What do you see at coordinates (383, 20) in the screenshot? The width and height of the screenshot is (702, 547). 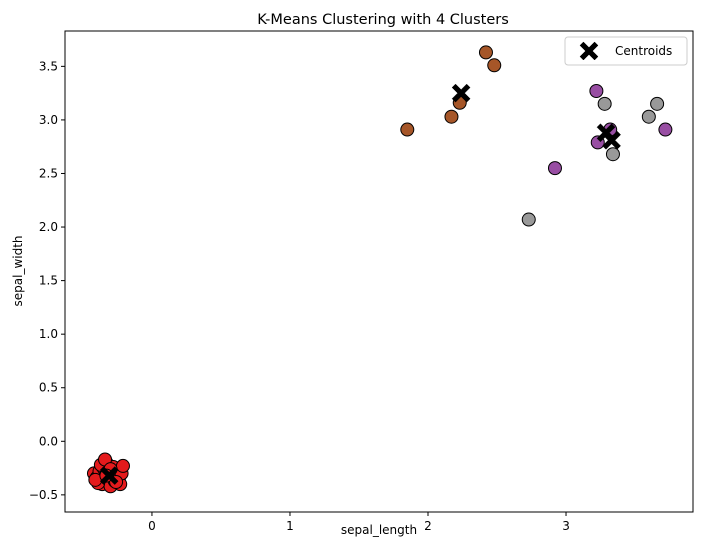 I see `chart-title: K-Means Clustering with 4 Clusters` at bounding box center [383, 20].